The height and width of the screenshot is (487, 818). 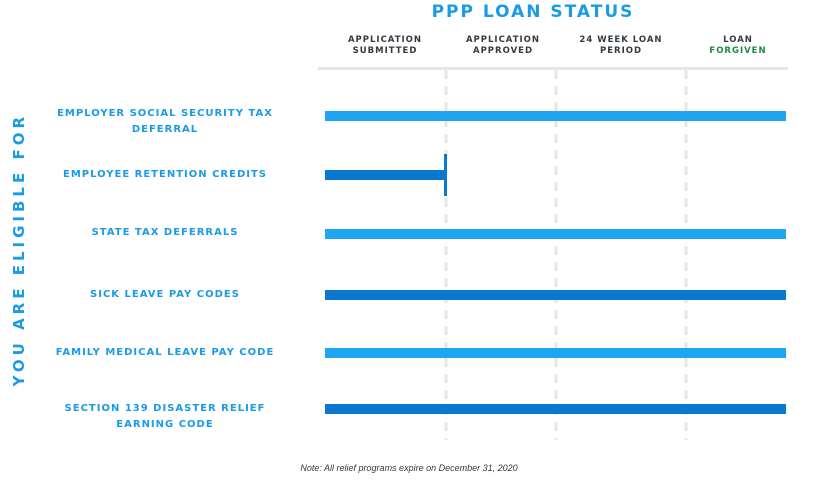 What do you see at coordinates (165, 417) in the screenshot?
I see `program-label-6: SECTION 139 DISASTER RELIEF EARNING CODE` at bounding box center [165, 417].